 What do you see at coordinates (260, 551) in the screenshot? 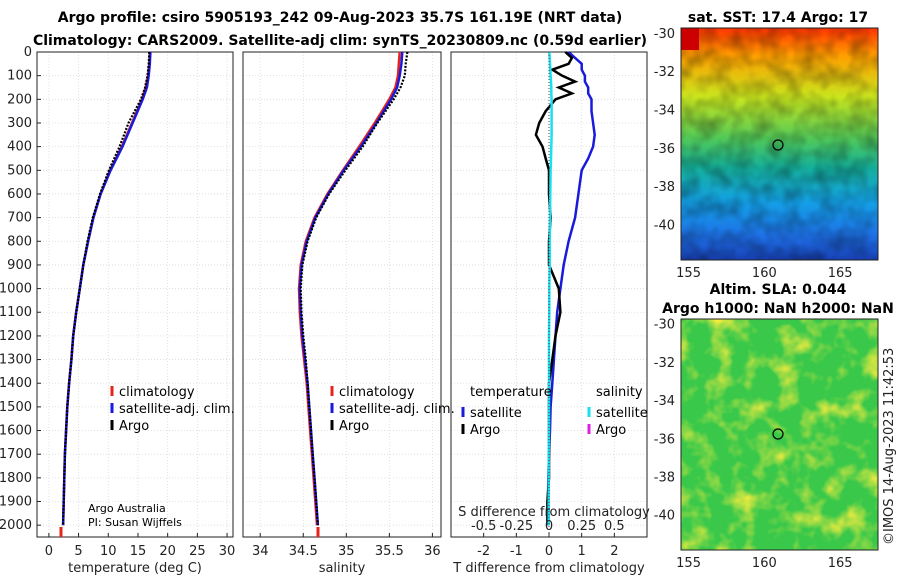
I see `x-tick-label: 34` at bounding box center [260, 551].